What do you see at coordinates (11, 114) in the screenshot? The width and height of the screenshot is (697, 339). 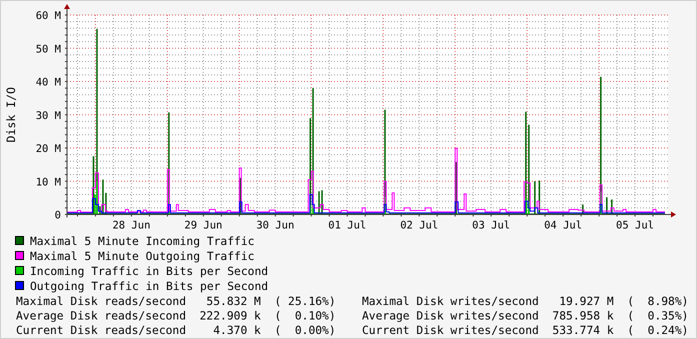 I see `y-axis-title: Disk I/O` at bounding box center [11, 114].